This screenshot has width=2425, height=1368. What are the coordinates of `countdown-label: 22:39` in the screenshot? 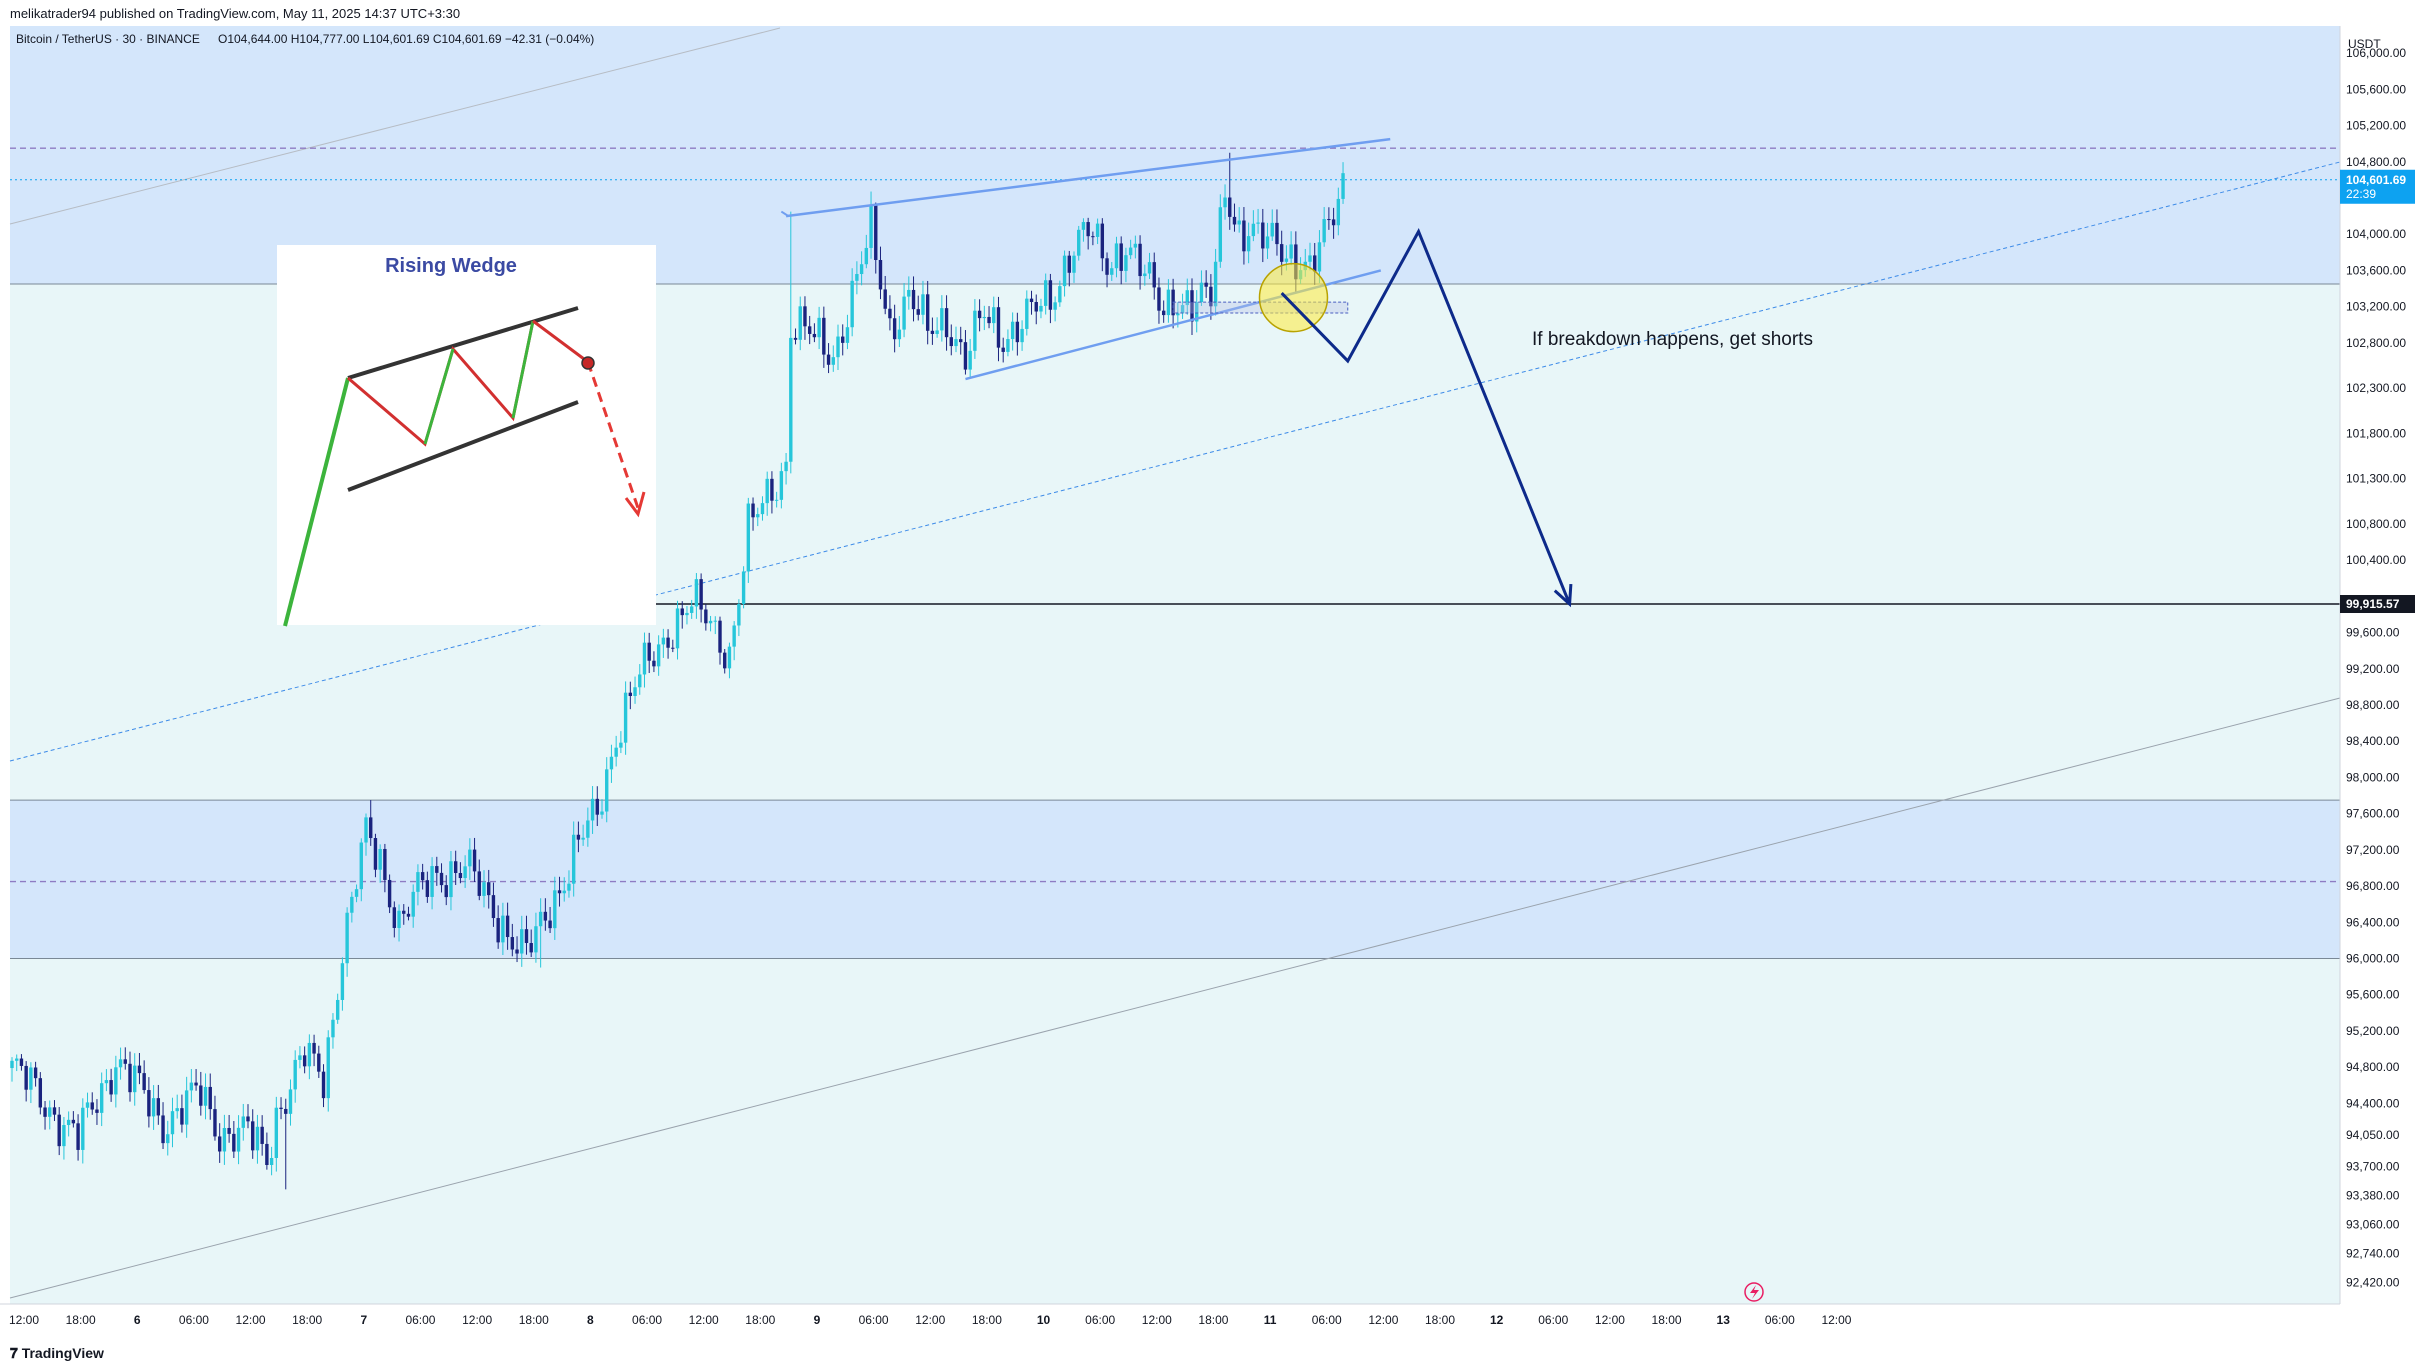 It's located at (2361, 194).